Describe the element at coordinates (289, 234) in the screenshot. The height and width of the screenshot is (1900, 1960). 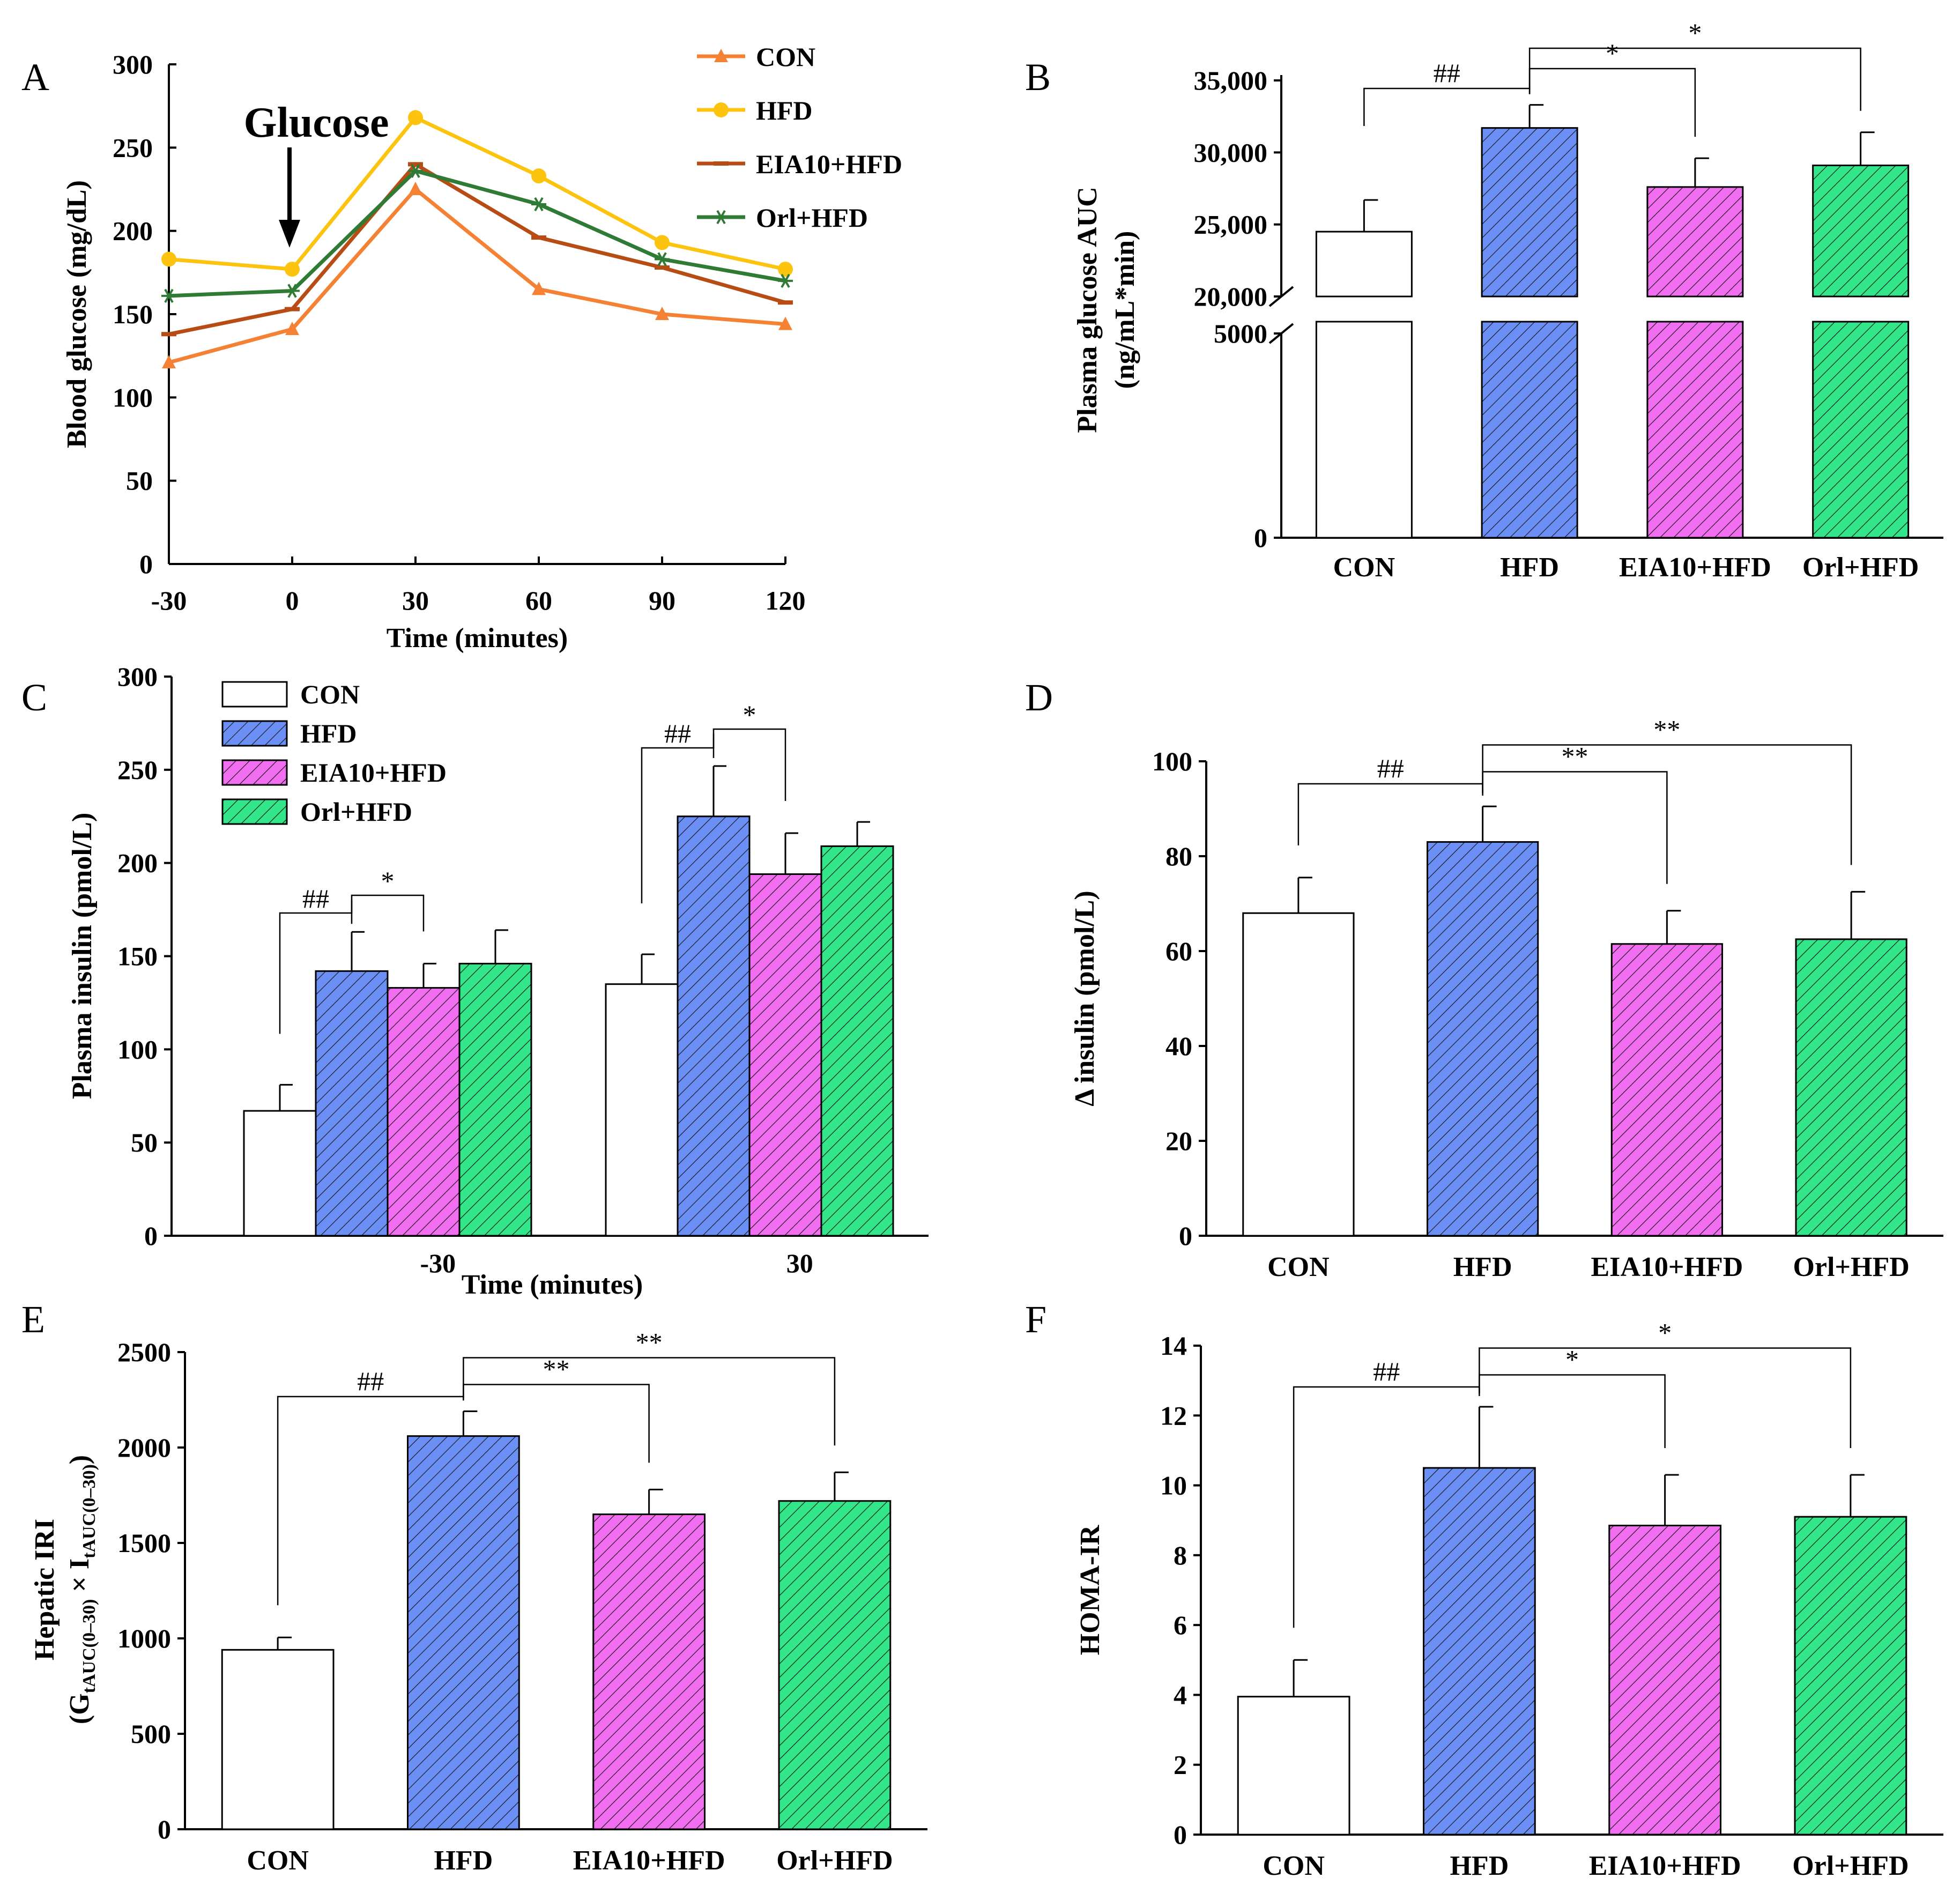
I see `glucose-arrow-head` at that location.